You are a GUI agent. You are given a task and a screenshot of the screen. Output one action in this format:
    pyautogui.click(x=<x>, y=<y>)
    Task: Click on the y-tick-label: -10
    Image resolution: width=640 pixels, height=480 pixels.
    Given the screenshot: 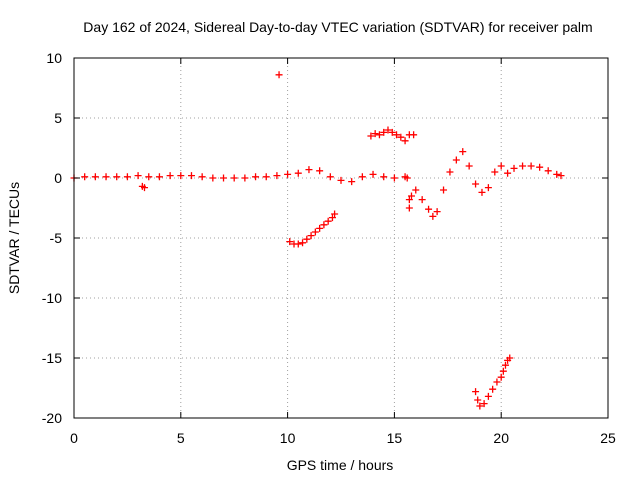 What is the action you would take?
    pyautogui.click(x=52, y=298)
    